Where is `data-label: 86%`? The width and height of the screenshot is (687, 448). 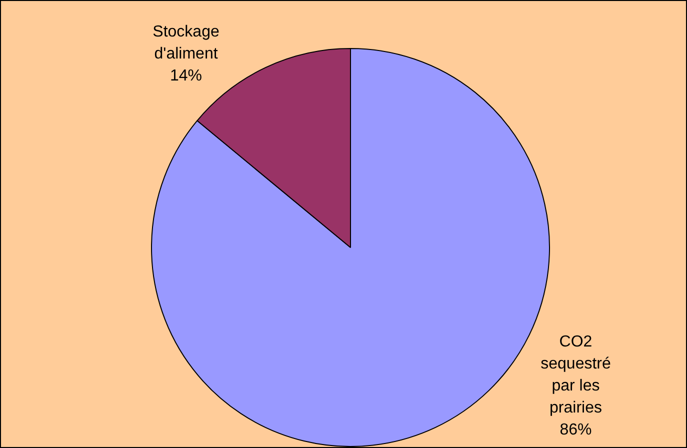 data-label: 86% is located at coordinates (576, 429).